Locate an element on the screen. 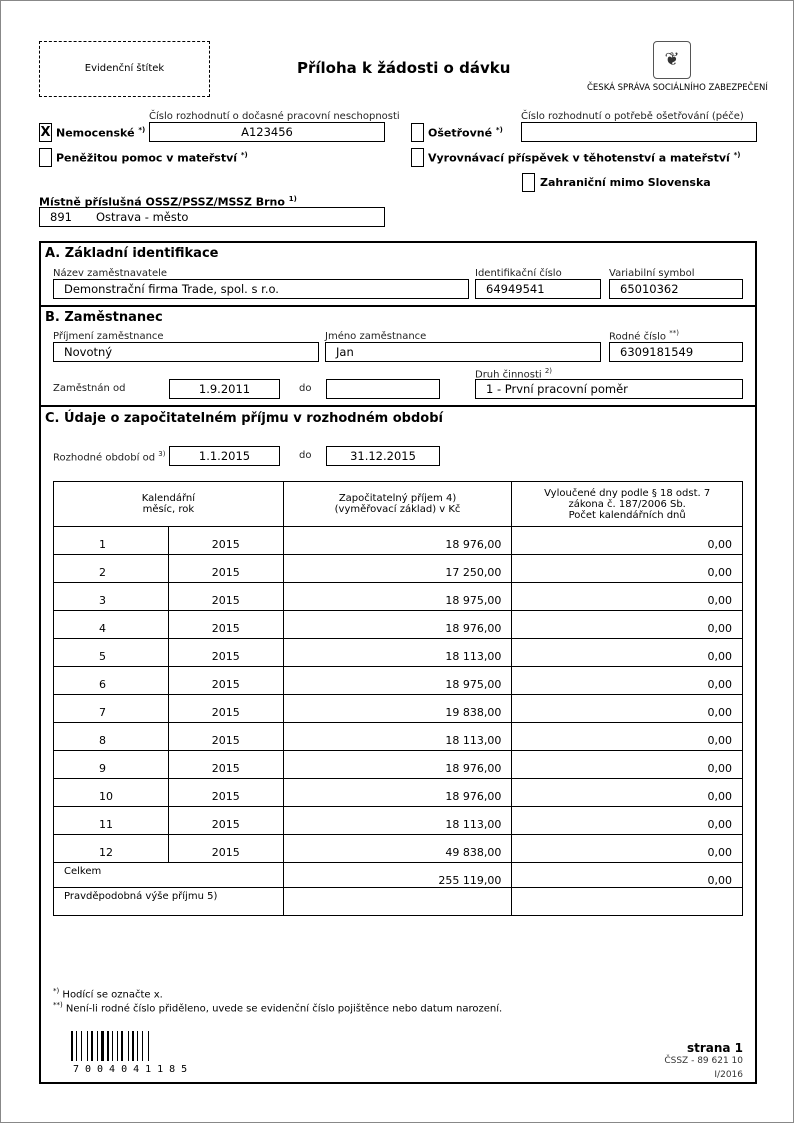 The image size is (794, 1123). section-a-title: A. Základní identifikace is located at coordinates (132, 253).